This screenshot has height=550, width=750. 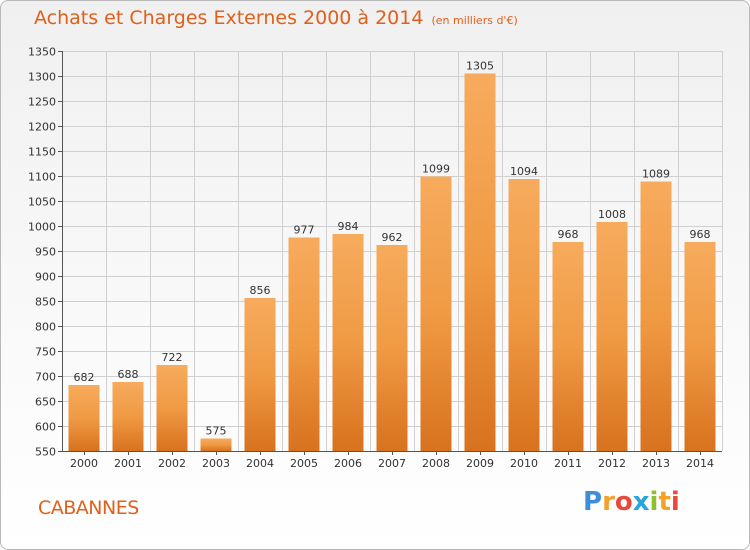 What do you see at coordinates (172, 357) in the screenshot?
I see `value-label-2002: 722` at bounding box center [172, 357].